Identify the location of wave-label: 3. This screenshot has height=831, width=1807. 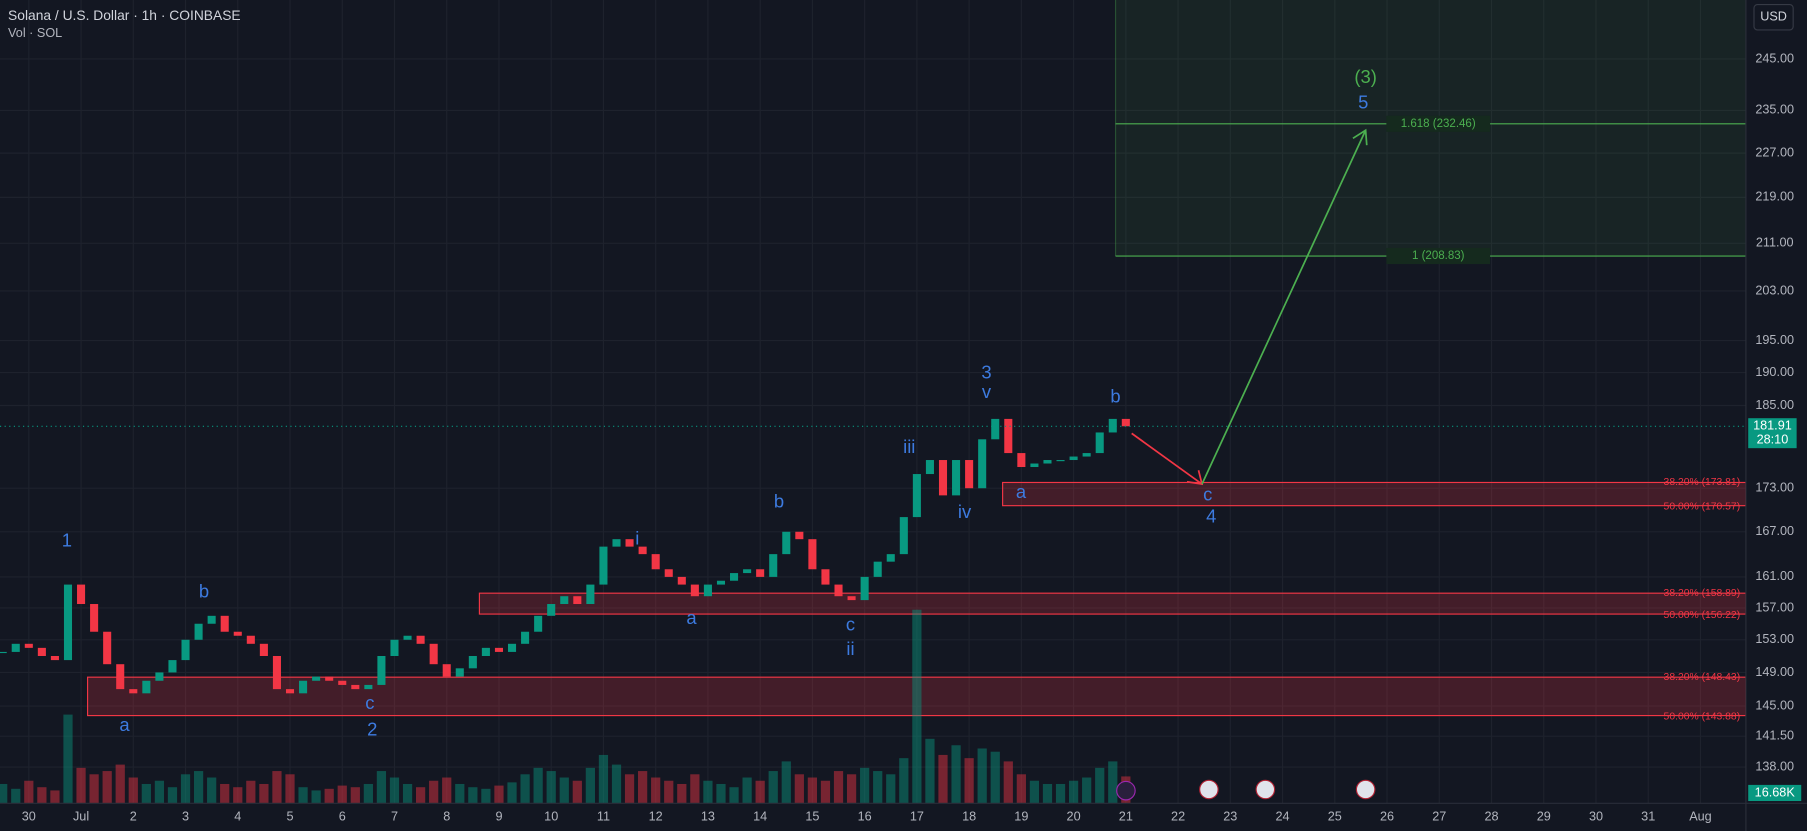
(986, 371).